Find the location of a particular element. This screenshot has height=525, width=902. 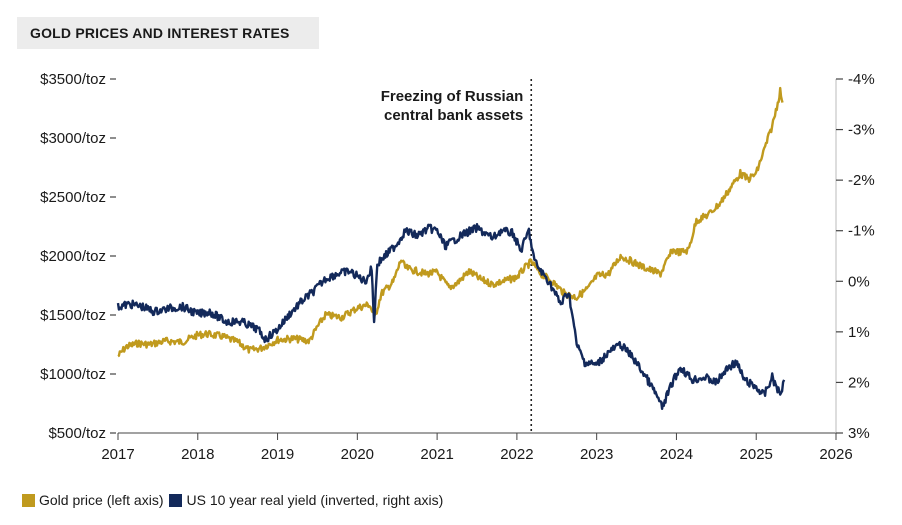

x-tick-label: 2025 is located at coordinates (756, 454).